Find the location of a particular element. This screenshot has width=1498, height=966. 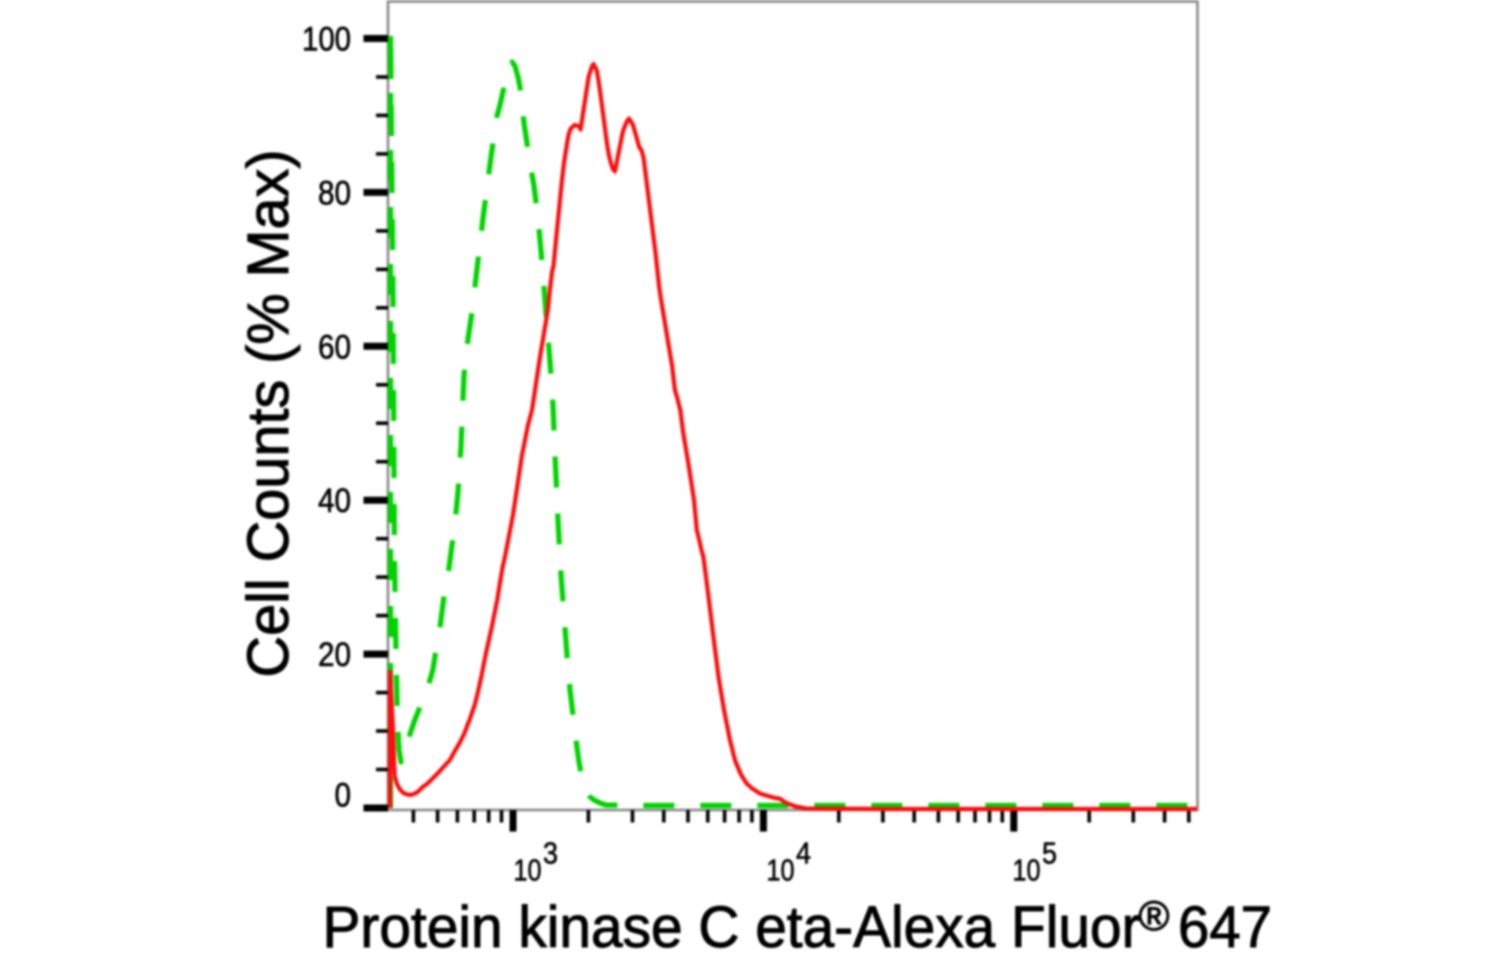

svg-text: 40 is located at coordinates (334, 501).